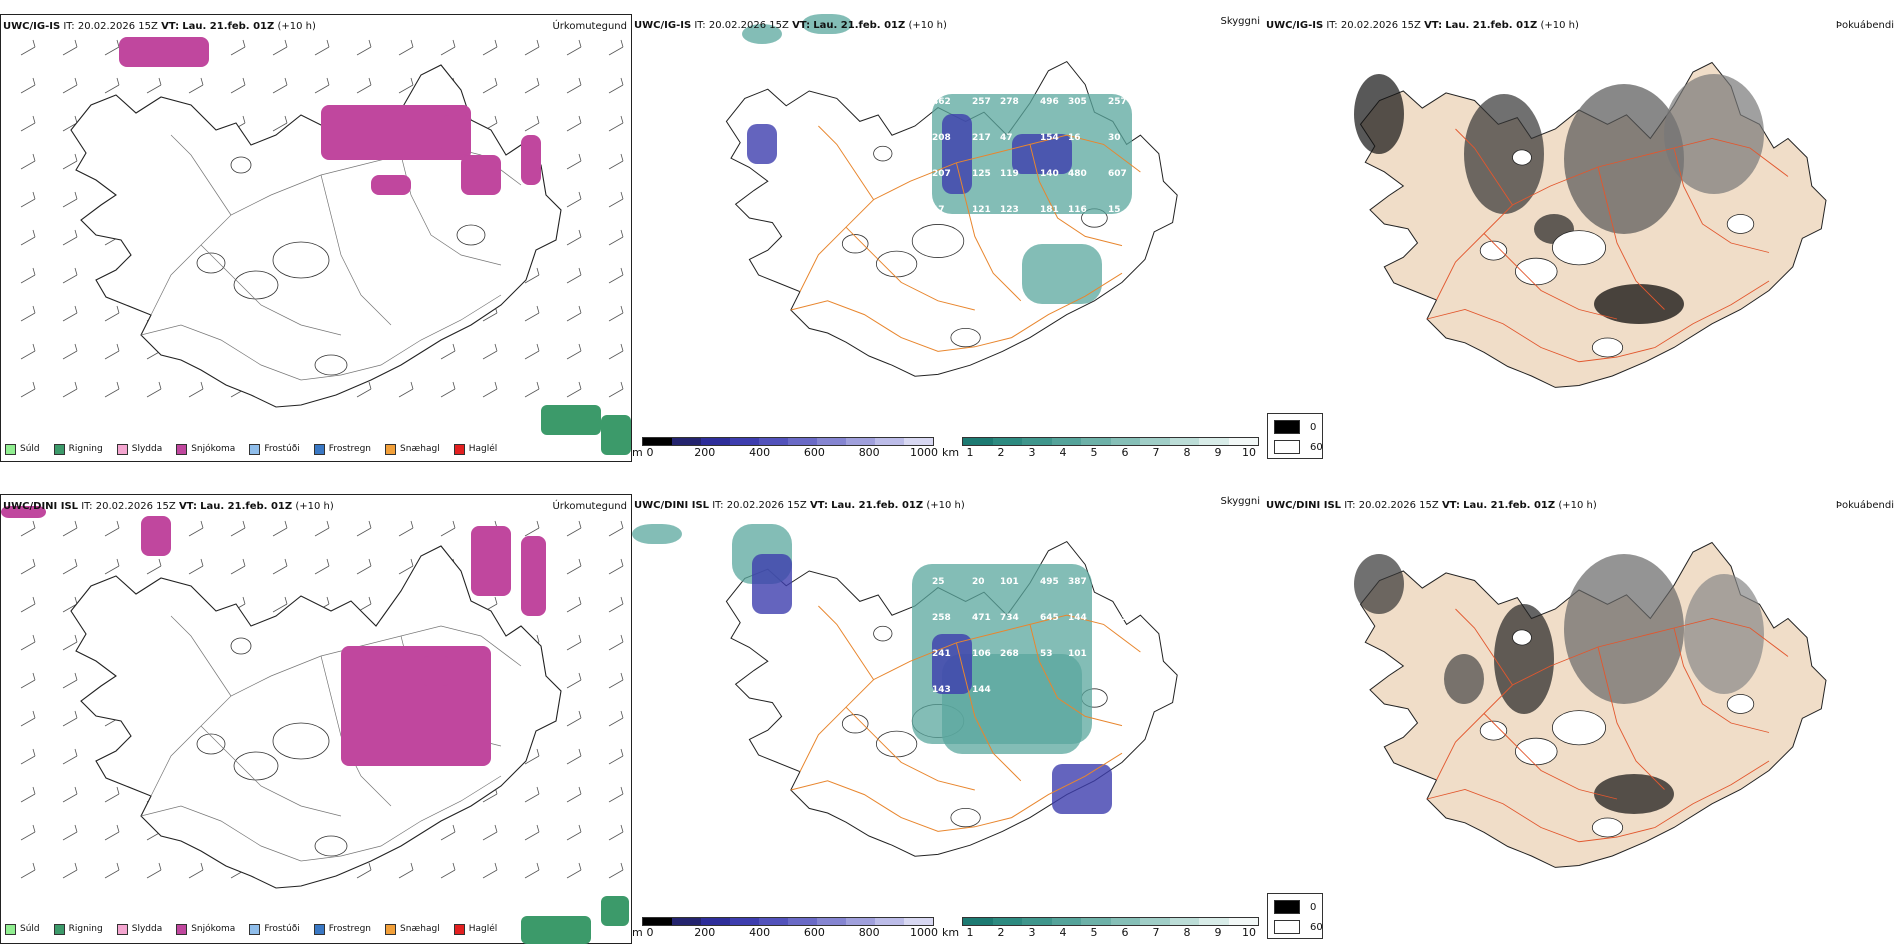  I want to click on colorbar-tick: 8, so click(1187, 452).